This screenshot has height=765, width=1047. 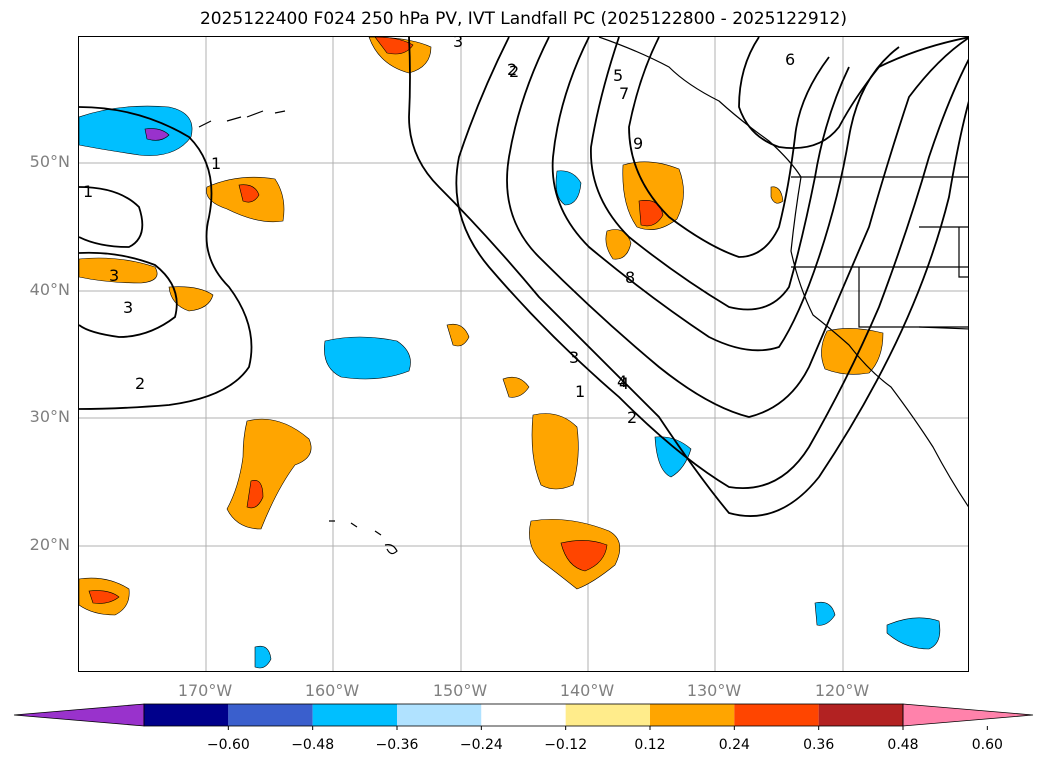 What do you see at coordinates (987, 745) in the screenshot?
I see `colorbar-tick-label: 0.60` at bounding box center [987, 745].